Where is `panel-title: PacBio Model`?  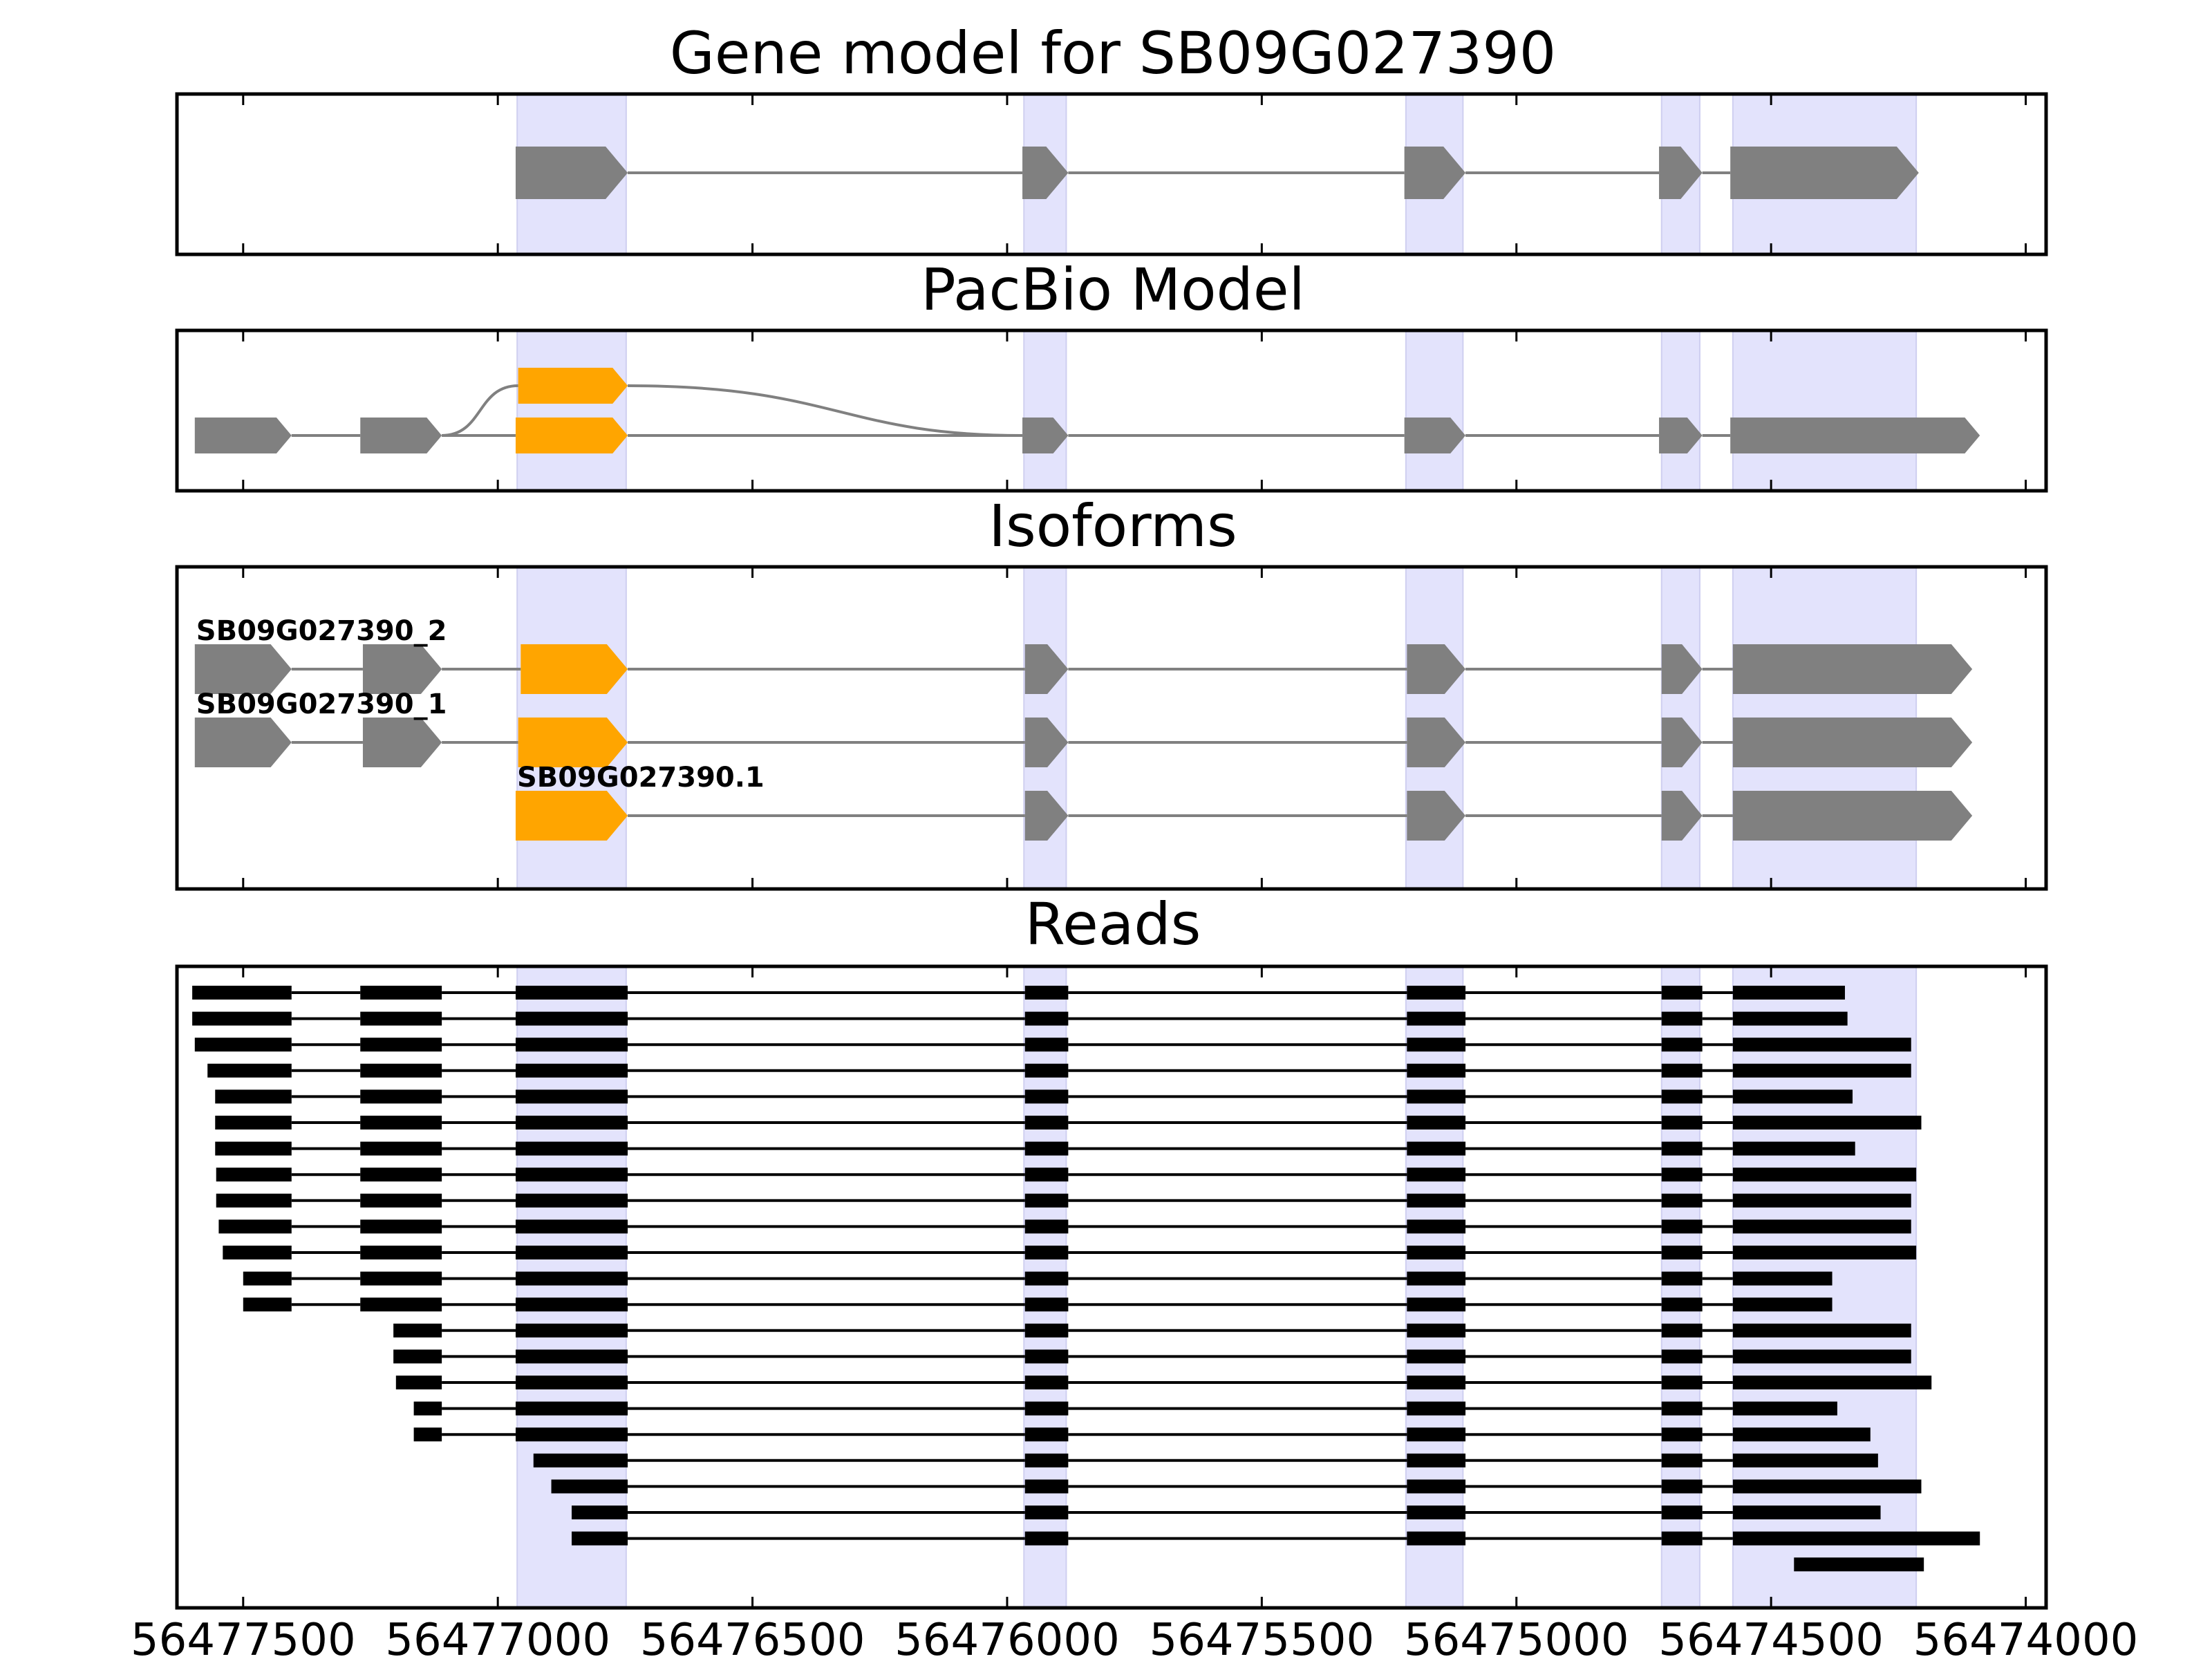 panel-title: PacBio Model is located at coordinates (1113, 290).